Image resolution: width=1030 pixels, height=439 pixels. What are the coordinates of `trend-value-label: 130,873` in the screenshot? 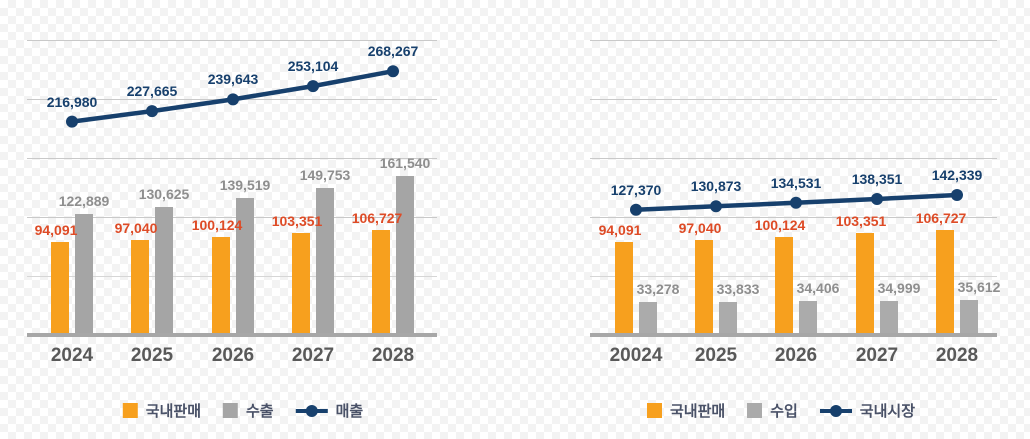 It's located at (716, 186).